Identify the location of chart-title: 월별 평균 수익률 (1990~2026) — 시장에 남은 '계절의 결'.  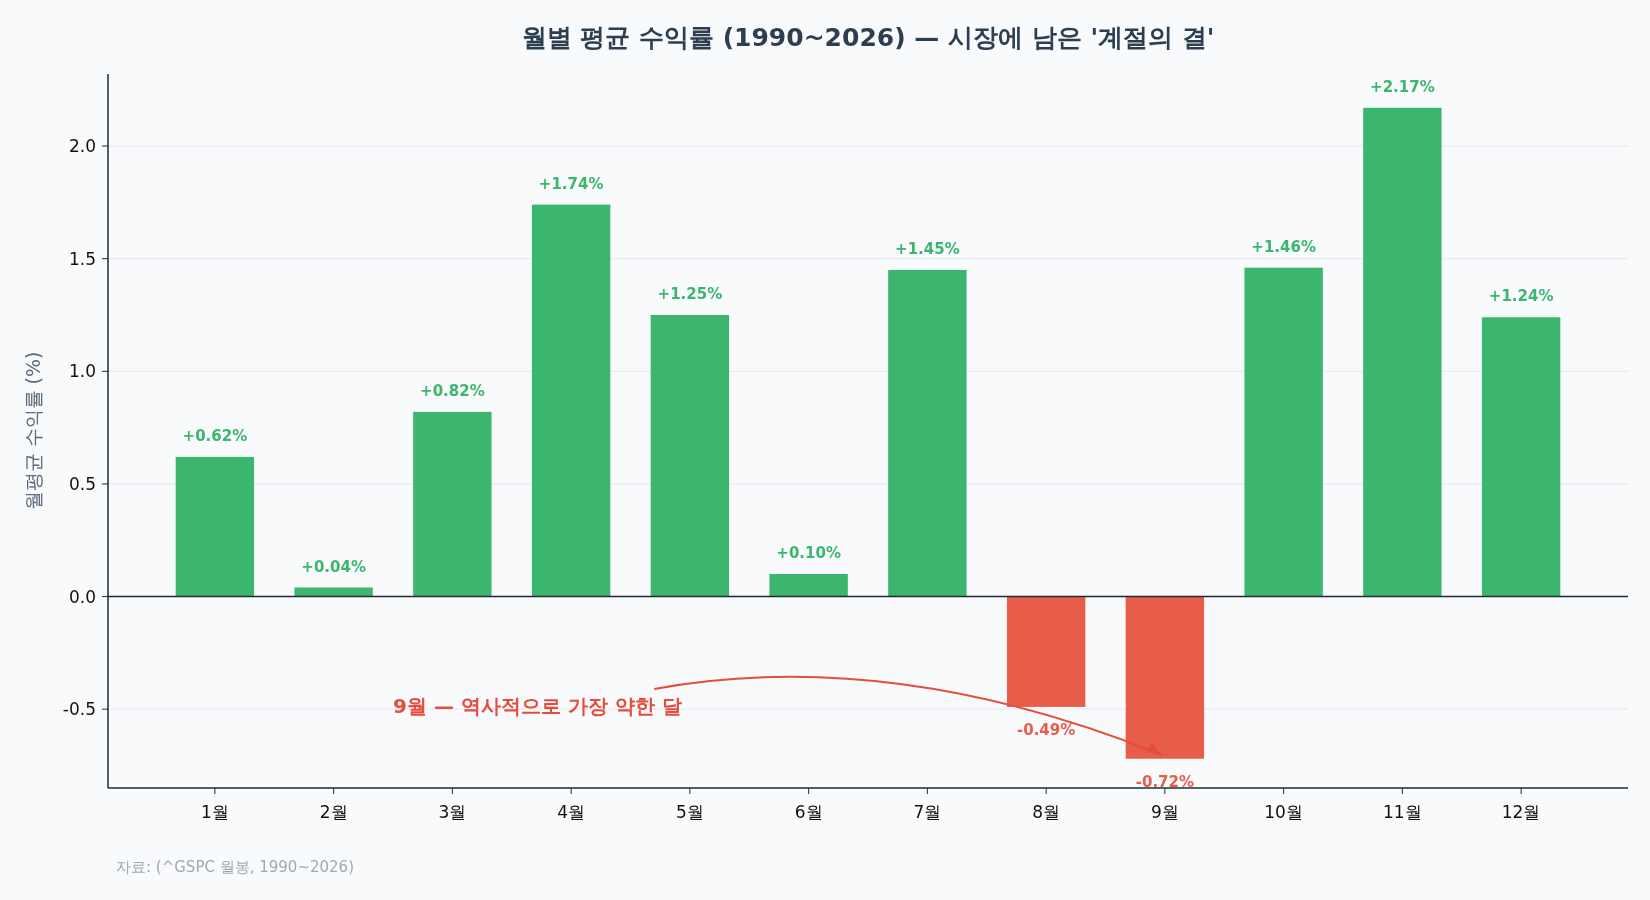
(868, 37).